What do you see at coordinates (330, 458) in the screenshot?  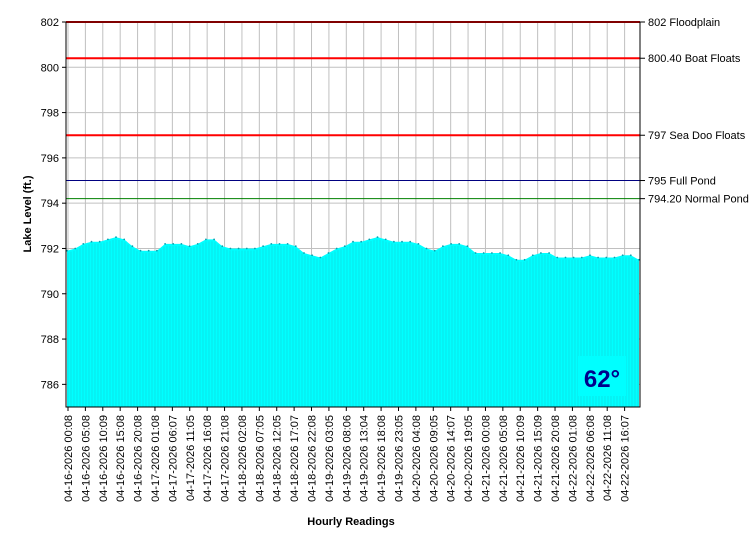 I see `x-tick-label: 04-19-2026 03:05` at bounding box center [330, 458].